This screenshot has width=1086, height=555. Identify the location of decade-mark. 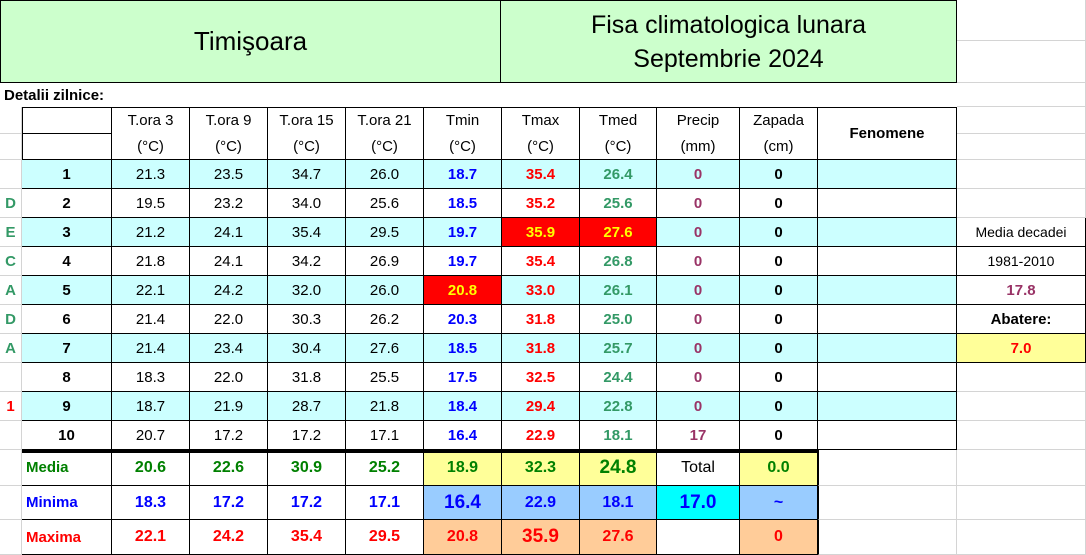
(11, 174).